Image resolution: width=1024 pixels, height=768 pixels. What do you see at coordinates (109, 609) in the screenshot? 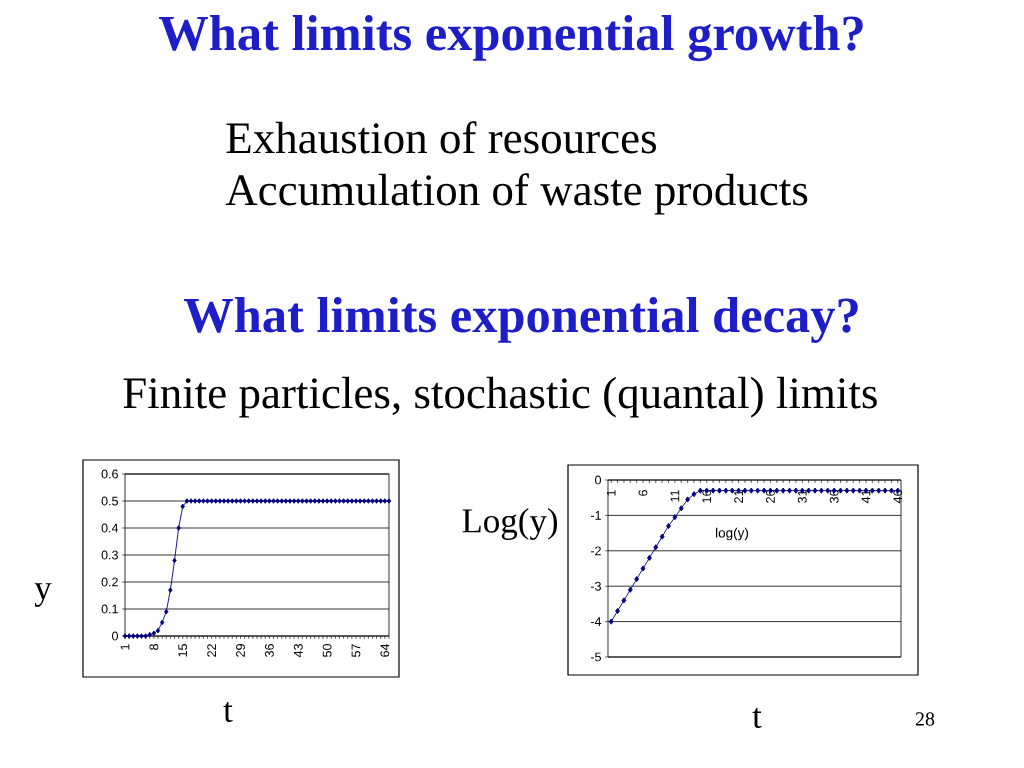
I see `y-tick-label: 0.1` at bounding box center [109, 609].